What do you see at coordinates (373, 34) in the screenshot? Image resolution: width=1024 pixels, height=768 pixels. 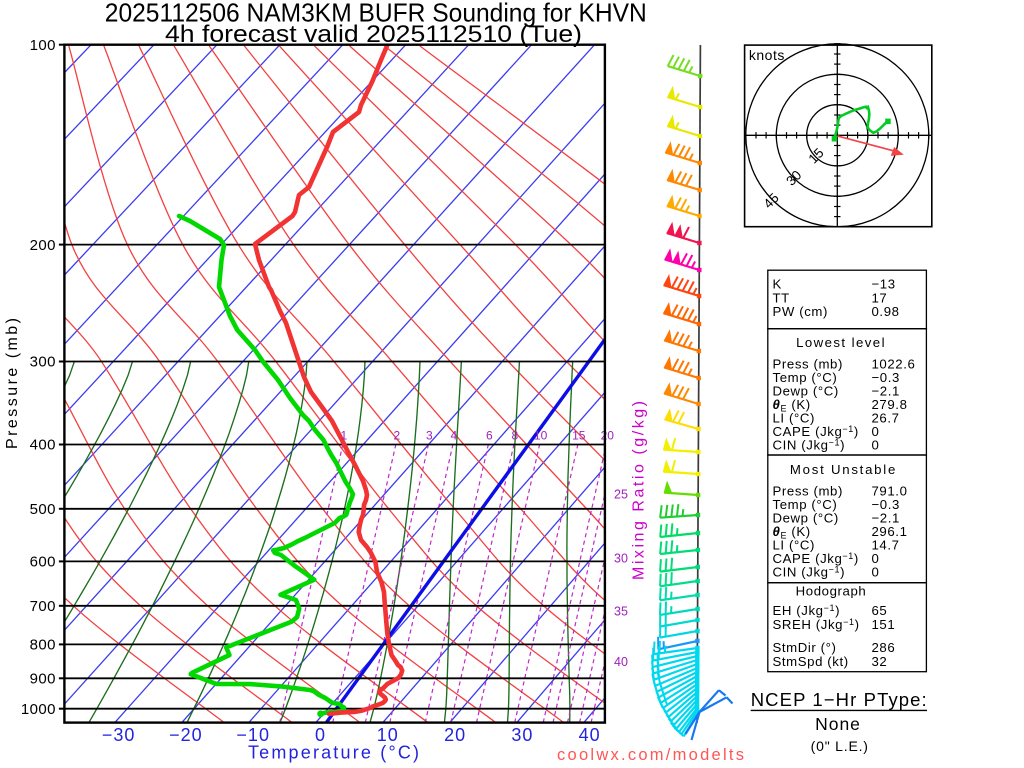 I see `svg-text:4h forecast valid 2025112510 (: 4h forecast valid 2025112510 (Tue)` at bounding box center [373, 34].